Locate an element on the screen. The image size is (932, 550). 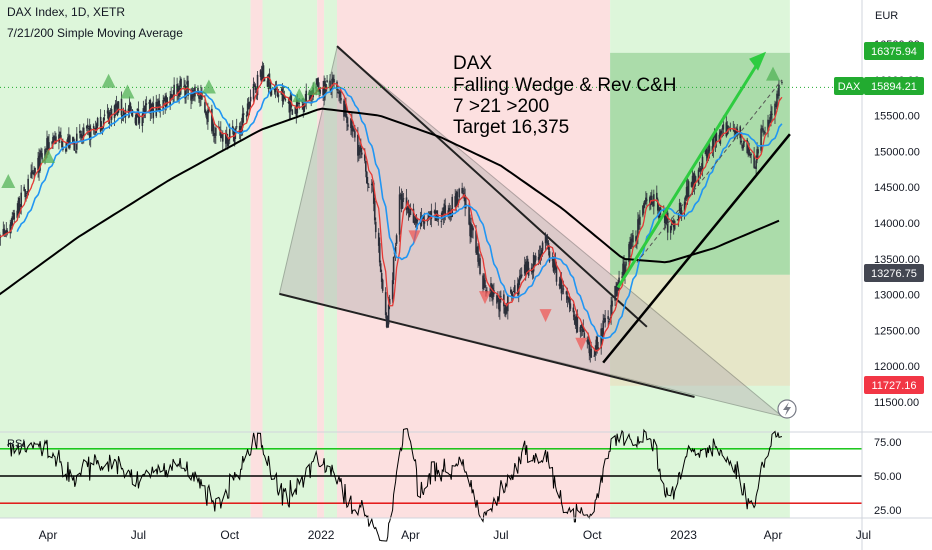
ma-legend: 7/21/200 Simple Moving Average is located at coordinates (95, 33).